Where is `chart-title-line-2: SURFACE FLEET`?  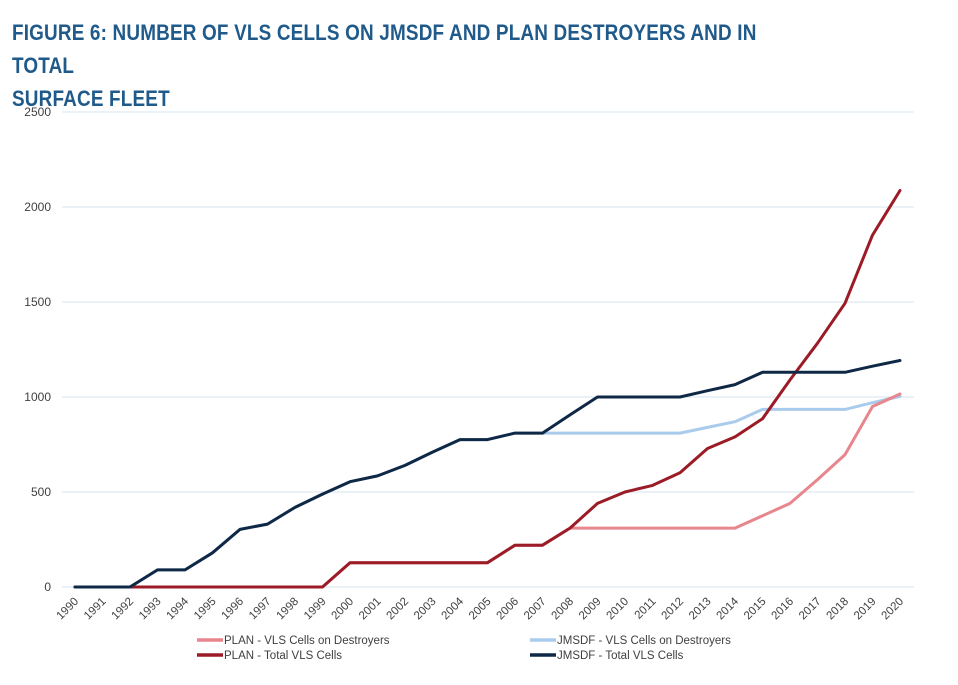 chart-title-line-2: SURFACE FLEET is located at coordinates (91, 98).